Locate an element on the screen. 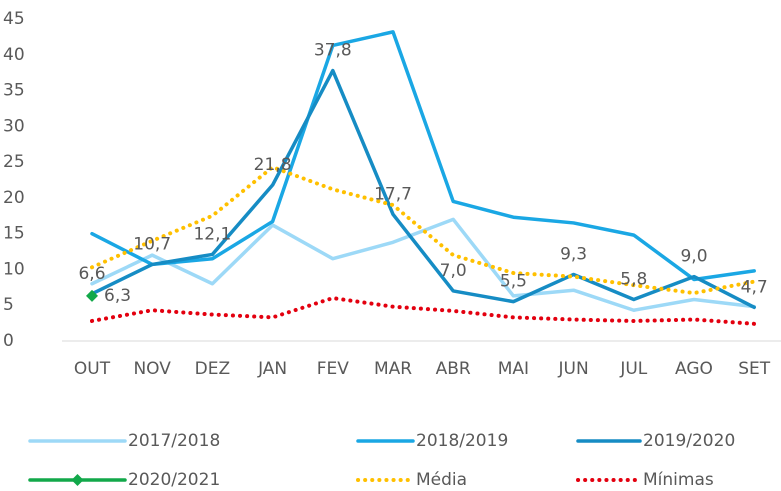 Image resolution: width=781 pixels, height=491 pixels. x-tick-label: FEV is located at coordinates (333, 369).